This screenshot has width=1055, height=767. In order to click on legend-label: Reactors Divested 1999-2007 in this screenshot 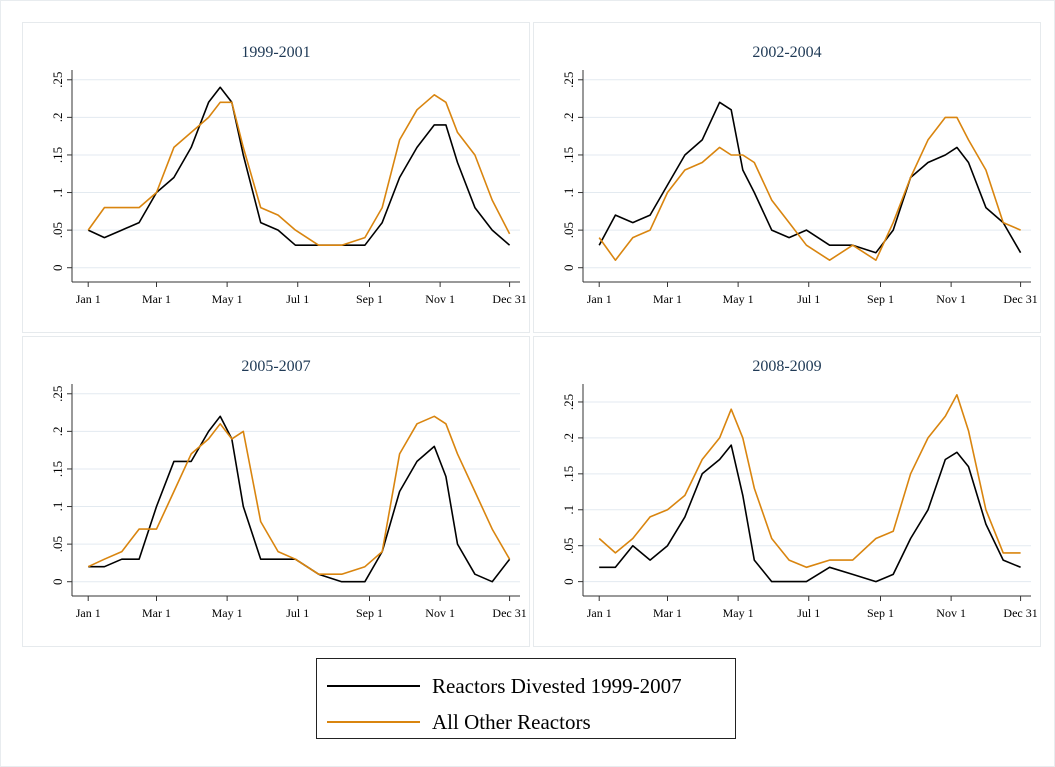, I will do `click(557, 686)`.